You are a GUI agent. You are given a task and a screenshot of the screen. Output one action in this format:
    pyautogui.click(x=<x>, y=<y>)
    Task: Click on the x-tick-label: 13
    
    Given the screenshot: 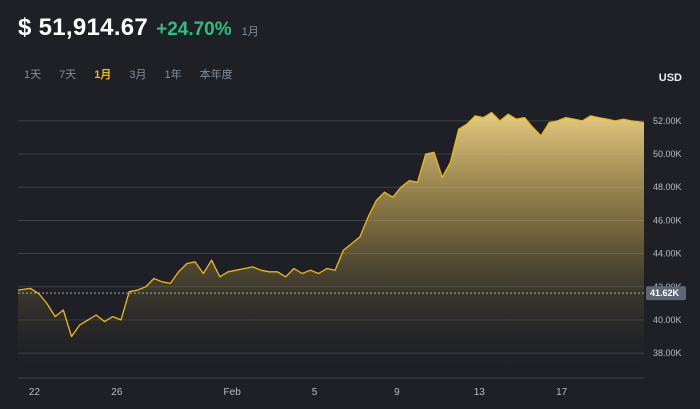 What is the action you would take?
    pyautogui.click(x=480, y=392)
    